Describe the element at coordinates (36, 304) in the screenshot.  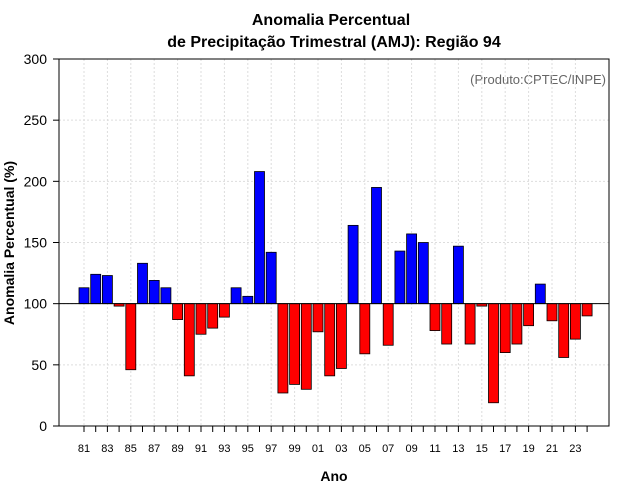
I see `y-tick-label: 100` at that location.